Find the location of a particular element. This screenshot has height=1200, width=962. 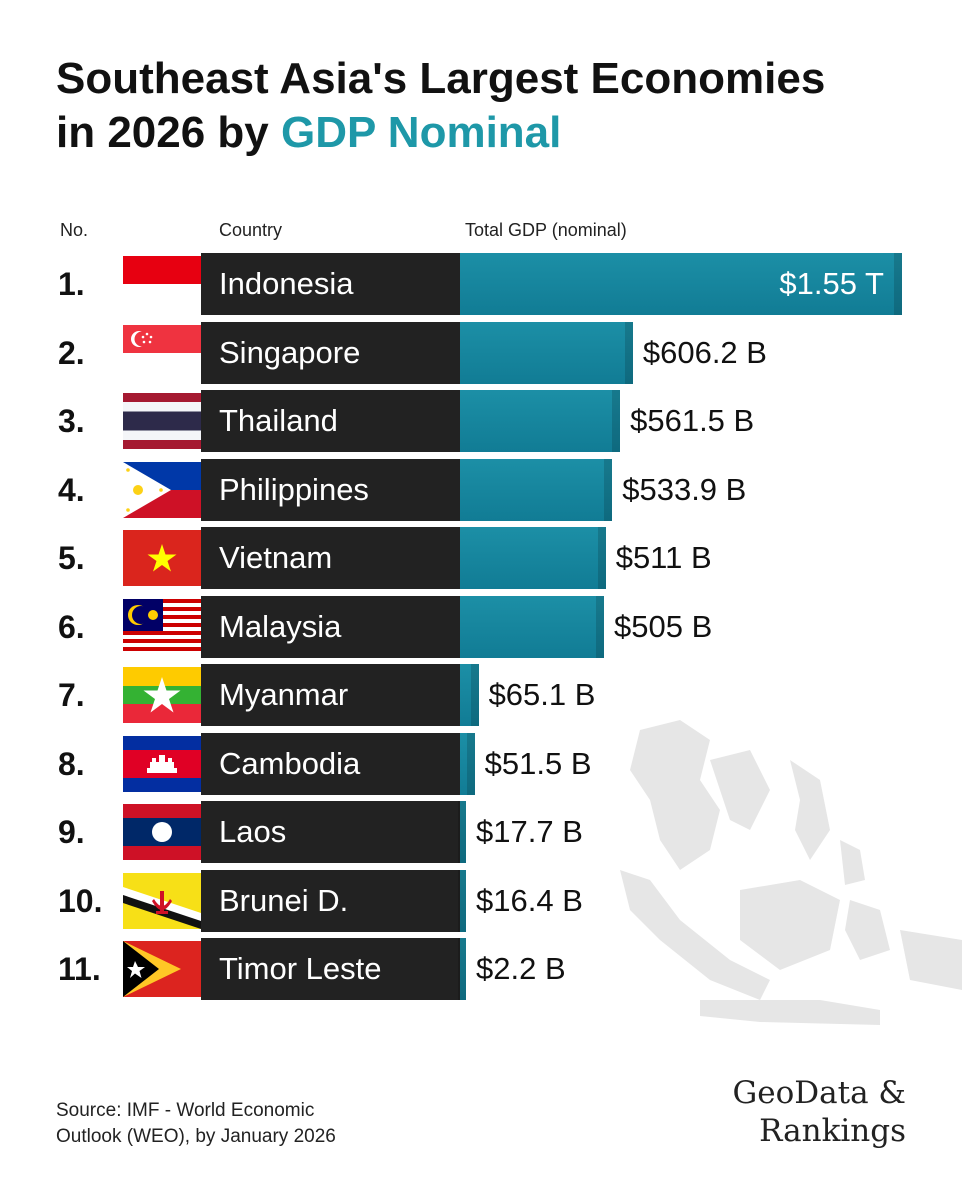

table-row: 11. Timor Leste $2.2 B is located at coordinates (481, 969).